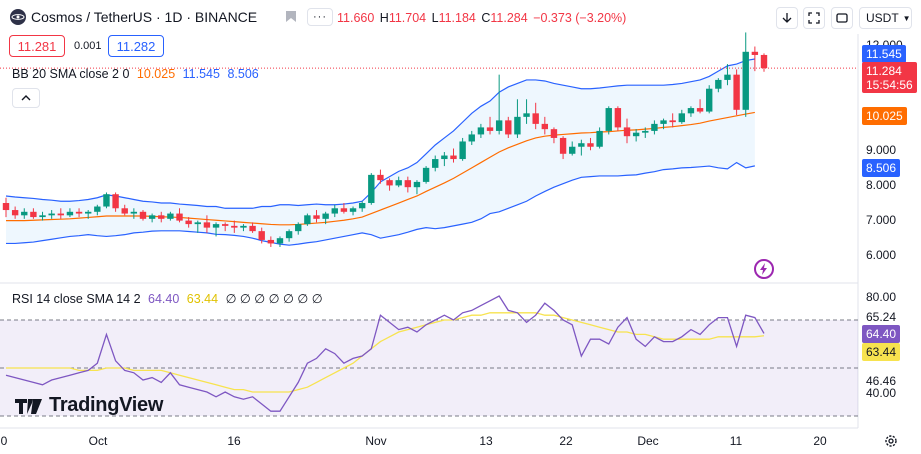 The width and height of the screenshot is (921, 454). I want to click on more-options-button: ···, so click(320, 17).